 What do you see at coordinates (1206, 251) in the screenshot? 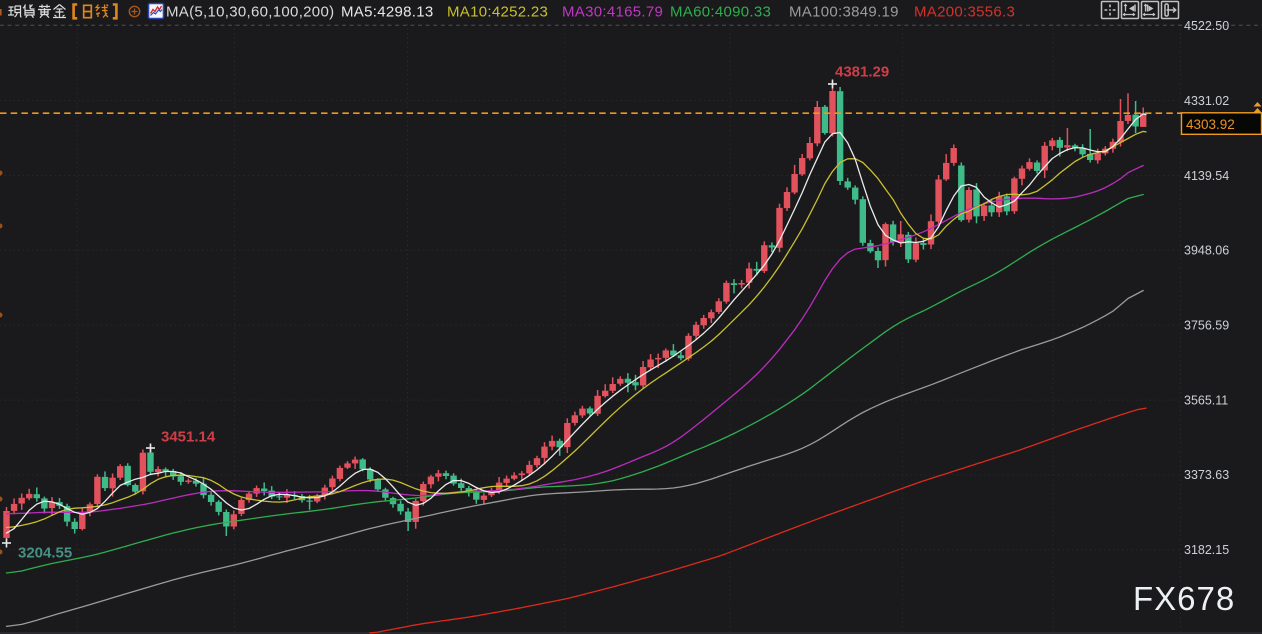
I see `svg-text: 3948.06` at bounding box center [1206, 251].